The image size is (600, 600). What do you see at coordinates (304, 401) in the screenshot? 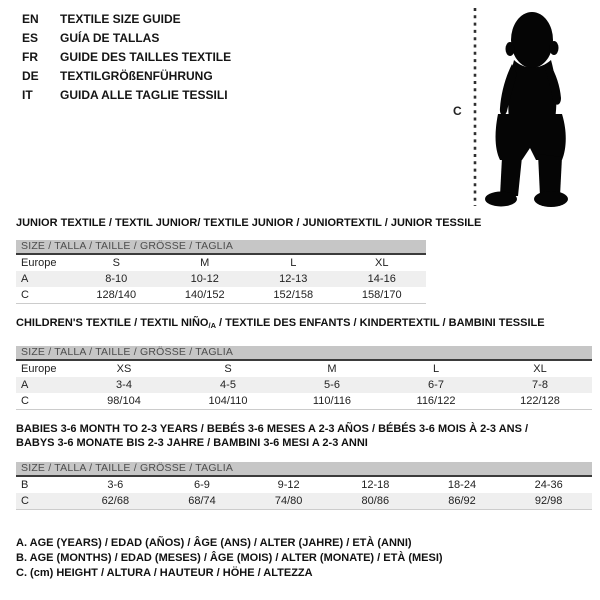
I see `table-row: C 98/104 104/110 110/116 116/122 122/128` at bounding box center [304, 401].